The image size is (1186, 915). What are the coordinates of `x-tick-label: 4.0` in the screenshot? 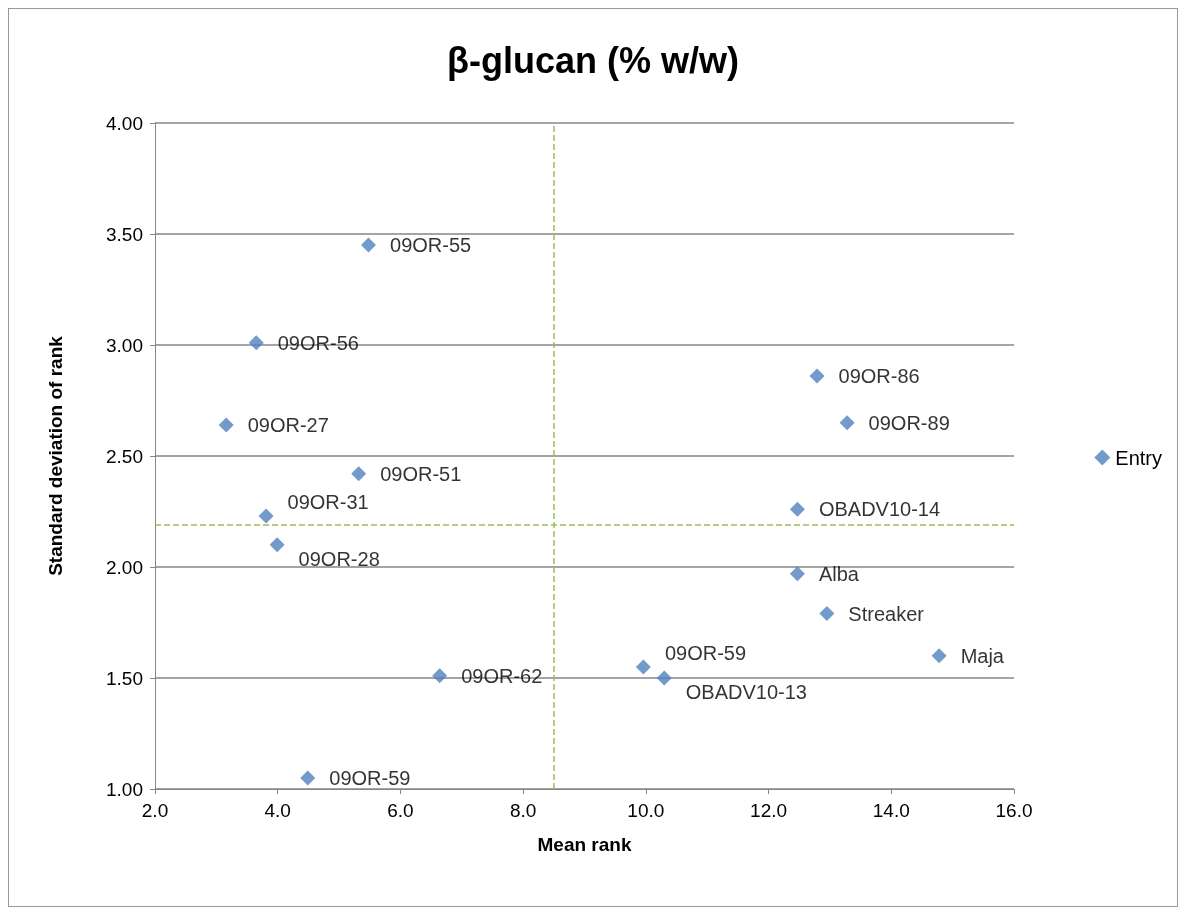 It's located at (277, 810).